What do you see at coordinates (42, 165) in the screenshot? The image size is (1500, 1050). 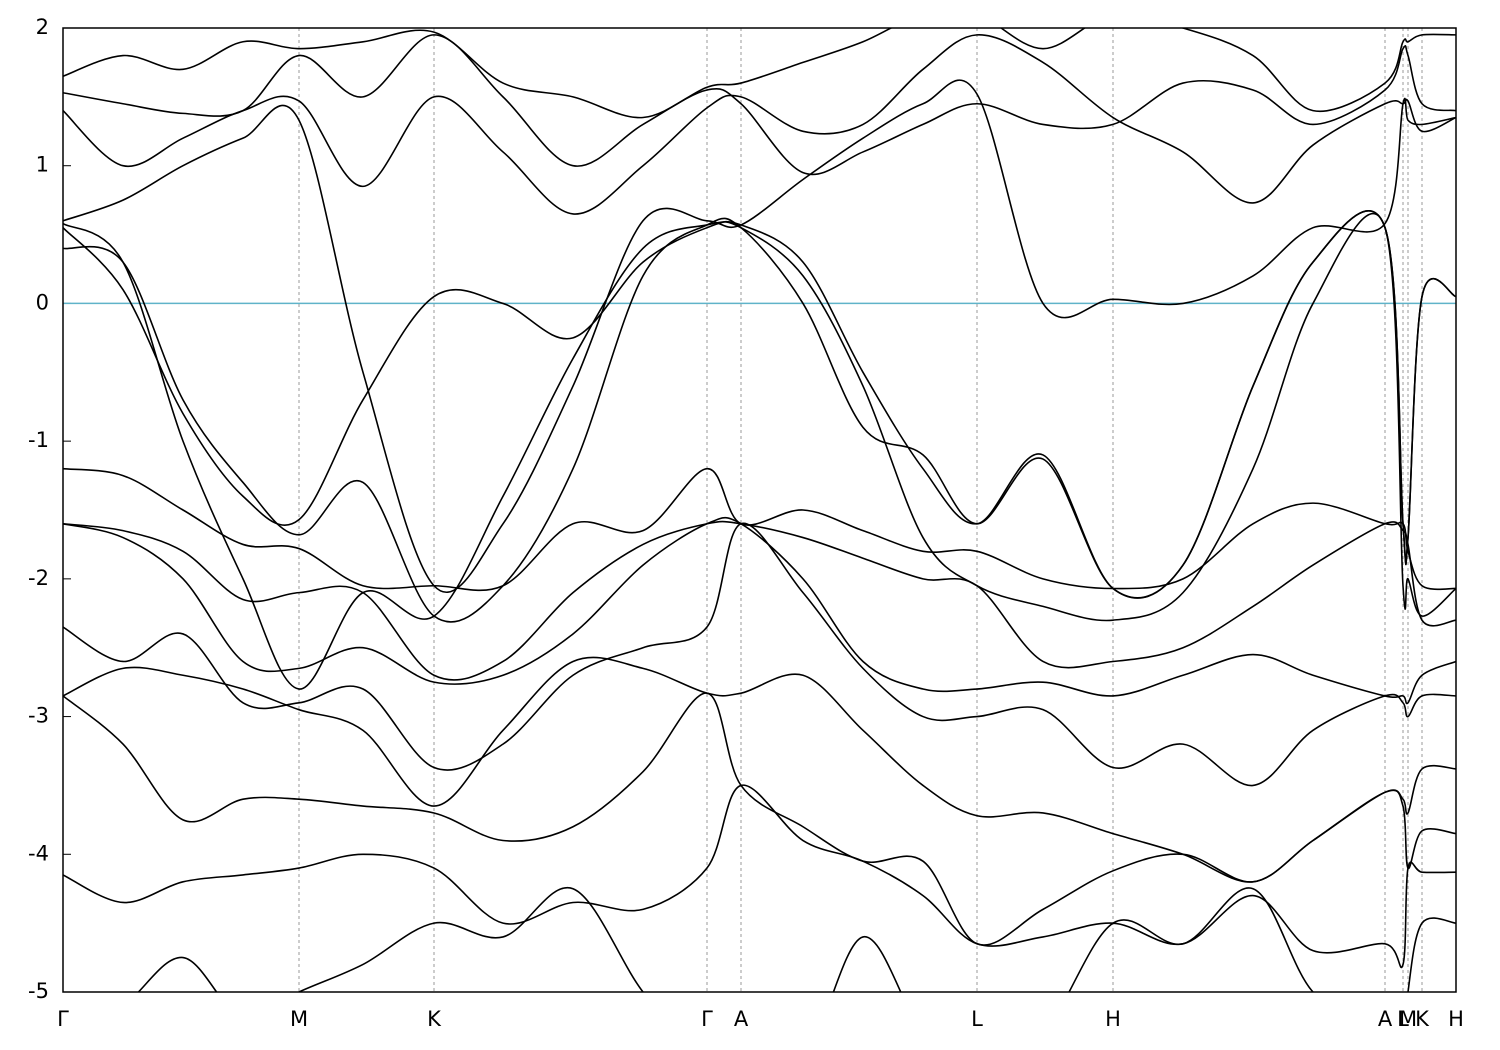 I see `y-tick-label: 1` at bounding box center [42, 165].